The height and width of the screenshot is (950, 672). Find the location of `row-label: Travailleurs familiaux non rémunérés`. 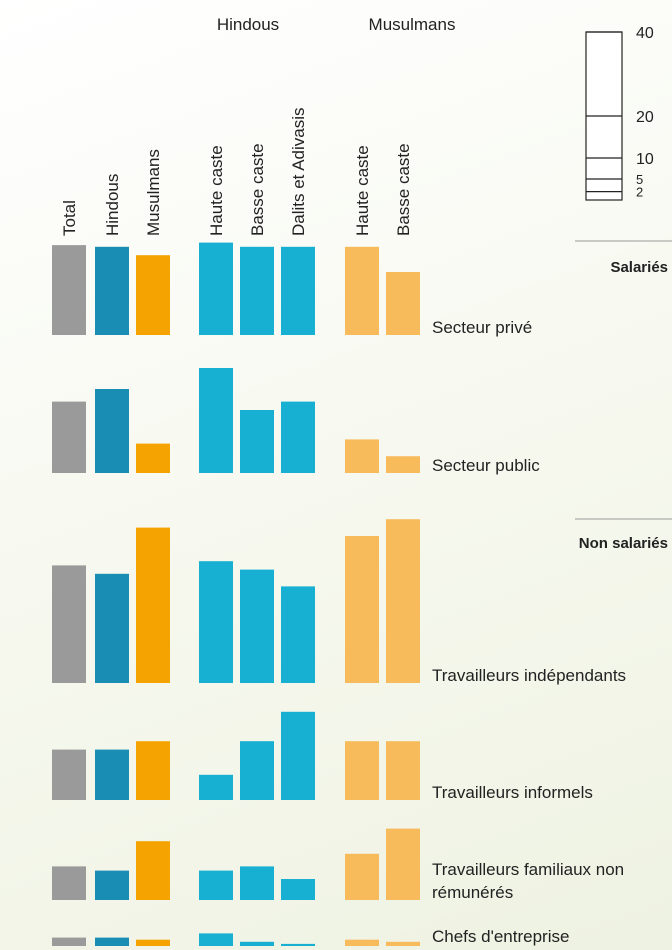

row-label: Travailleurs familiaux non rémunérés is located at coordinates (528, 881).